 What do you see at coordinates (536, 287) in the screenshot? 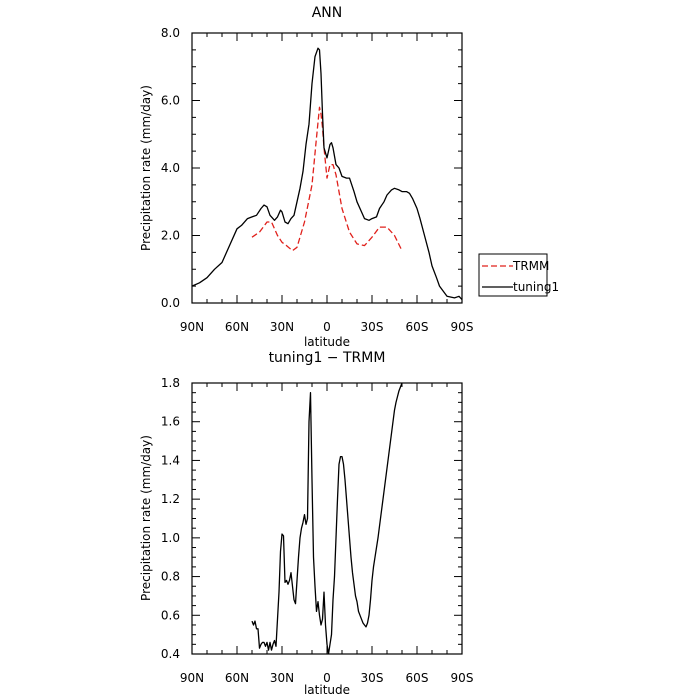
I see `legend-label-tuning1: tuning1` at bounding box center [536, 287].